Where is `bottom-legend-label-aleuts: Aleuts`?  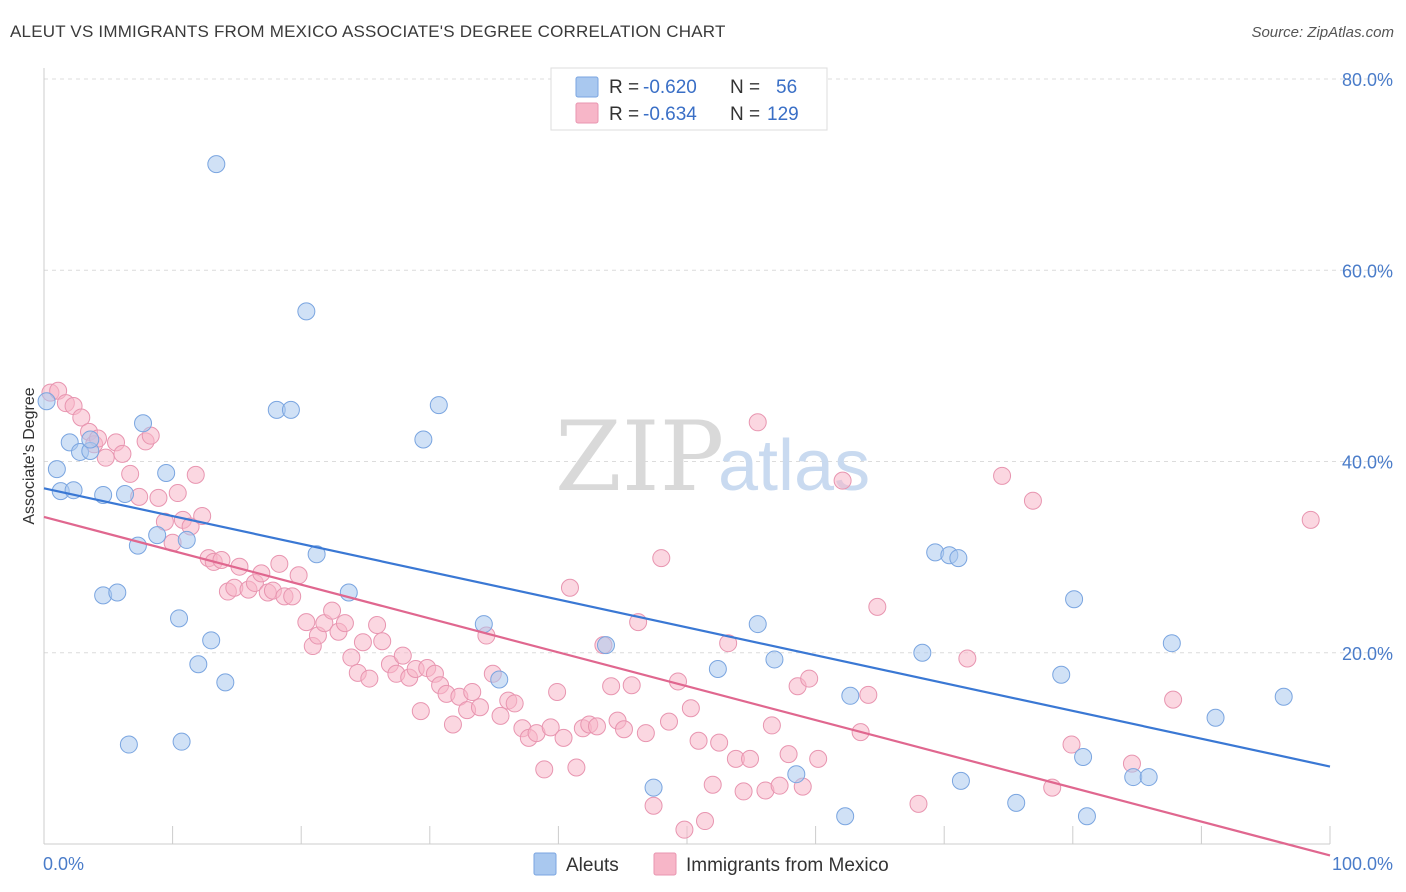
bottom-legend-label-aleuts: Aleuts is located at coordinates (592, 865).